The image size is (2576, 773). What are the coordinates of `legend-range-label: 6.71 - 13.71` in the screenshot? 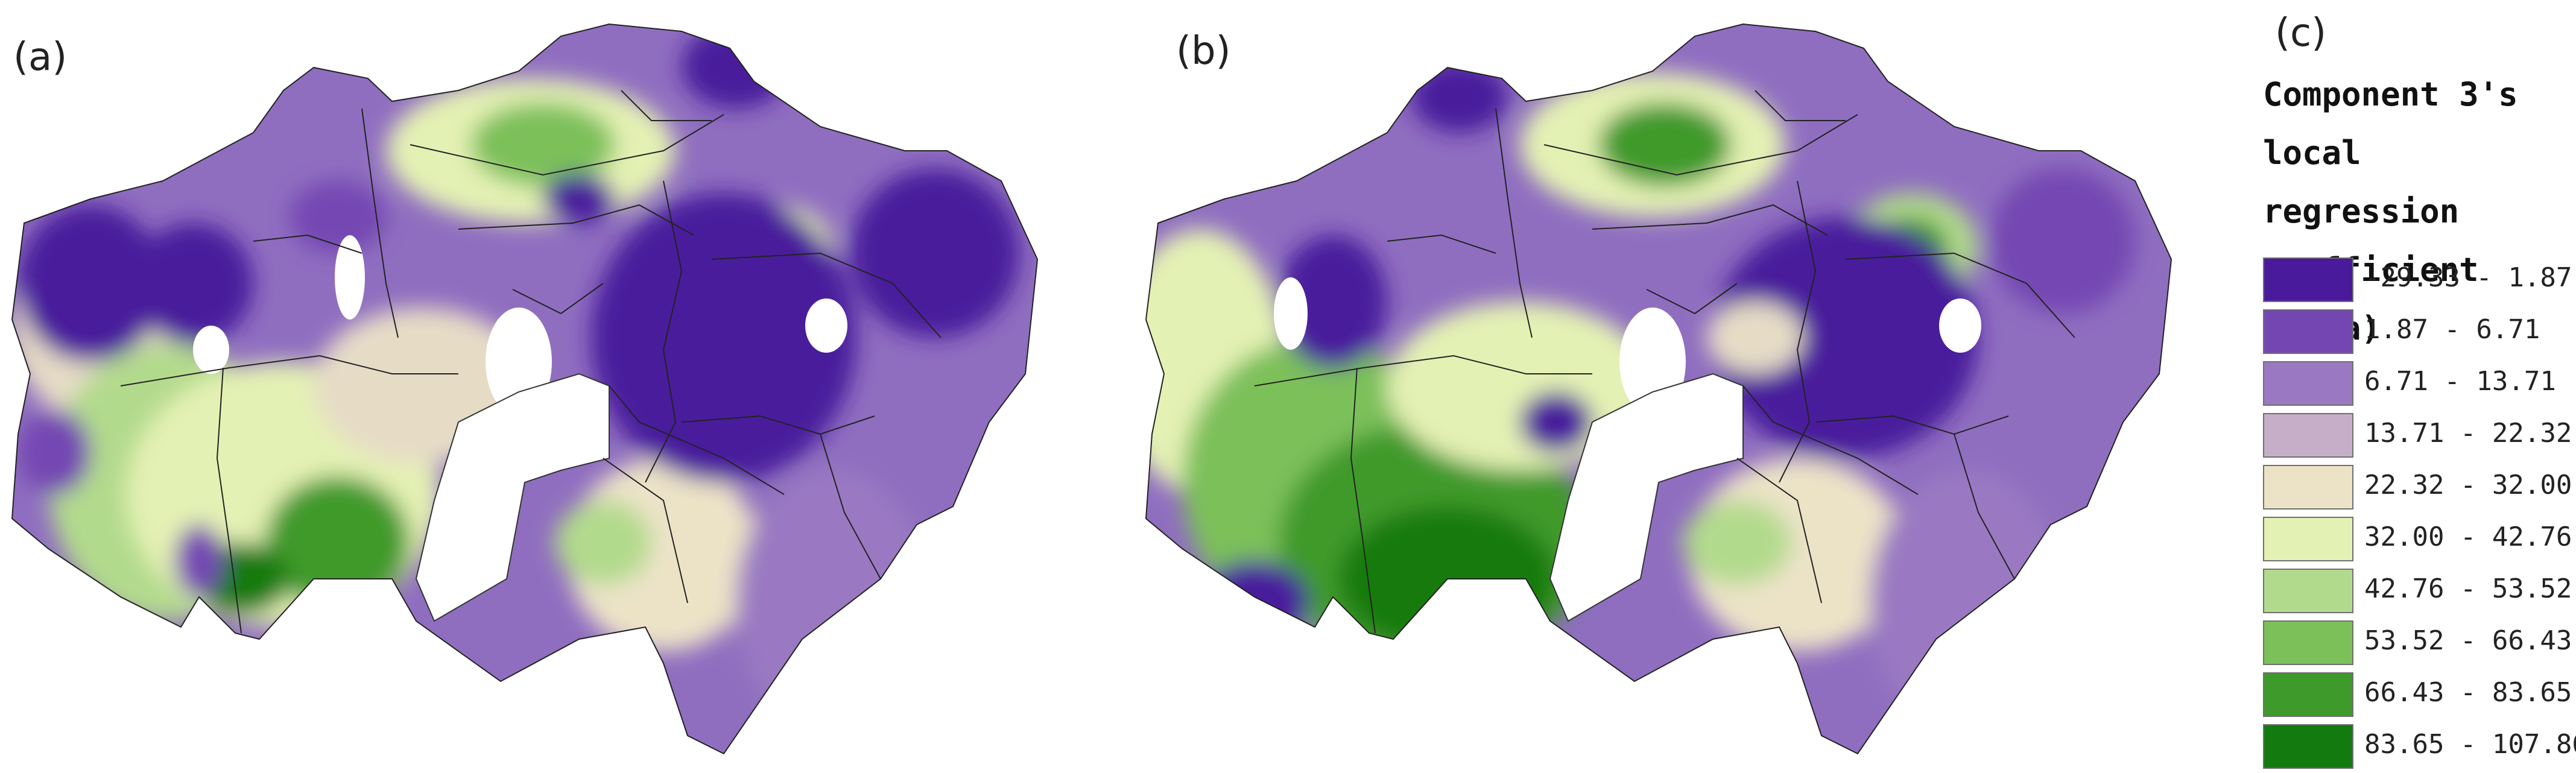 It's located at (2460, 381).